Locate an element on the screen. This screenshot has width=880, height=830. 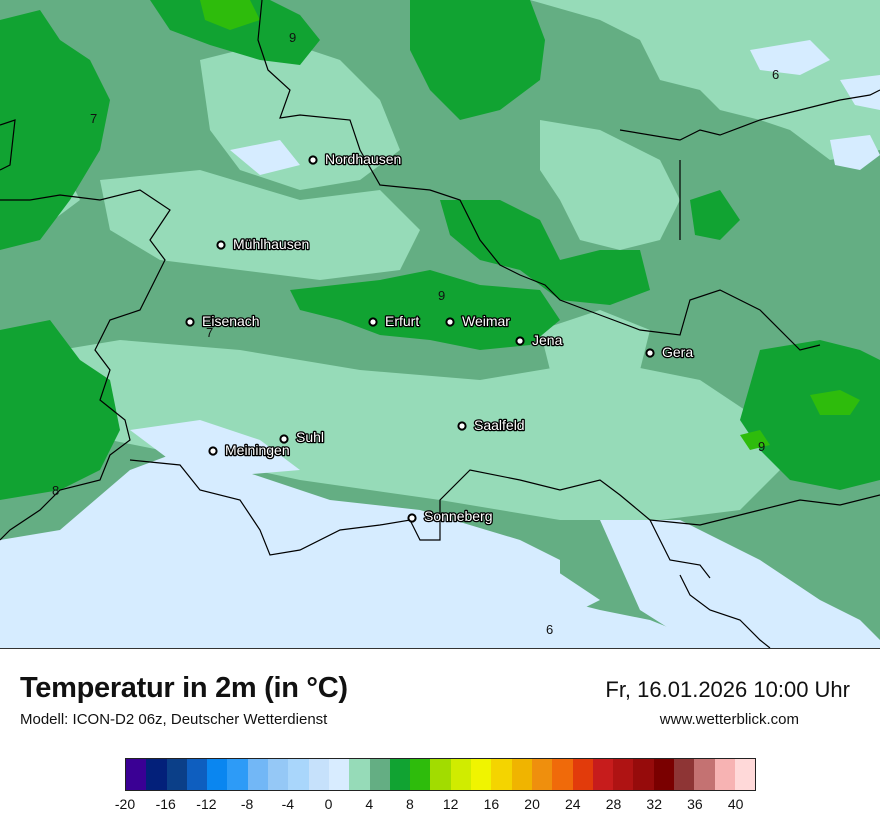
city-label: Suhl is located at coordinates (310, 437).